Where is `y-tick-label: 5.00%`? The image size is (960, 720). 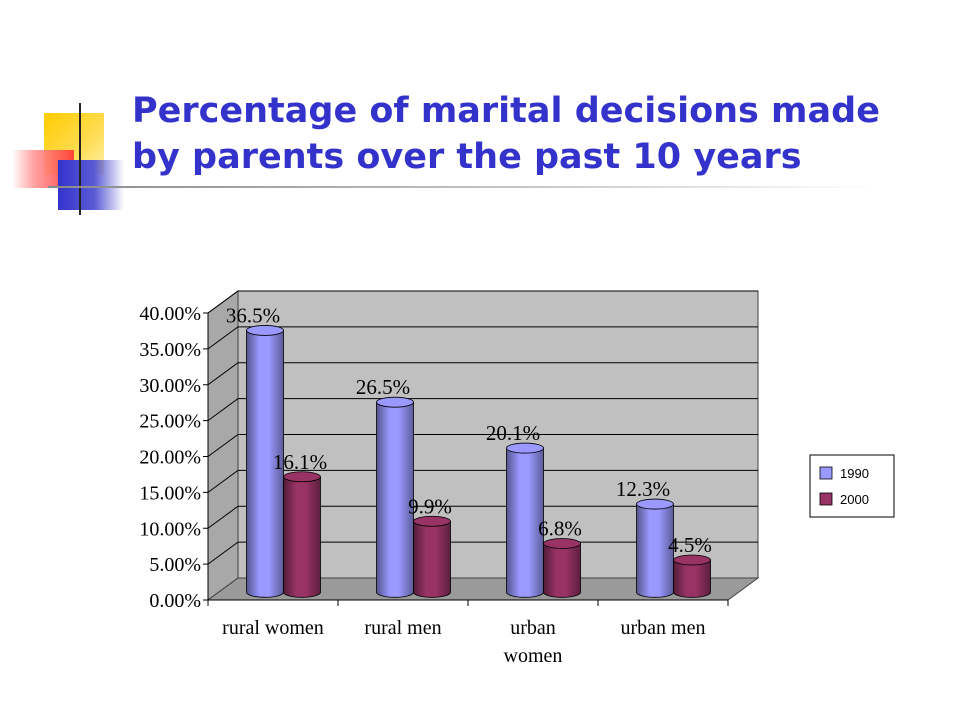 y-tick-label: 5.00% is located at coordinates (175, 565).